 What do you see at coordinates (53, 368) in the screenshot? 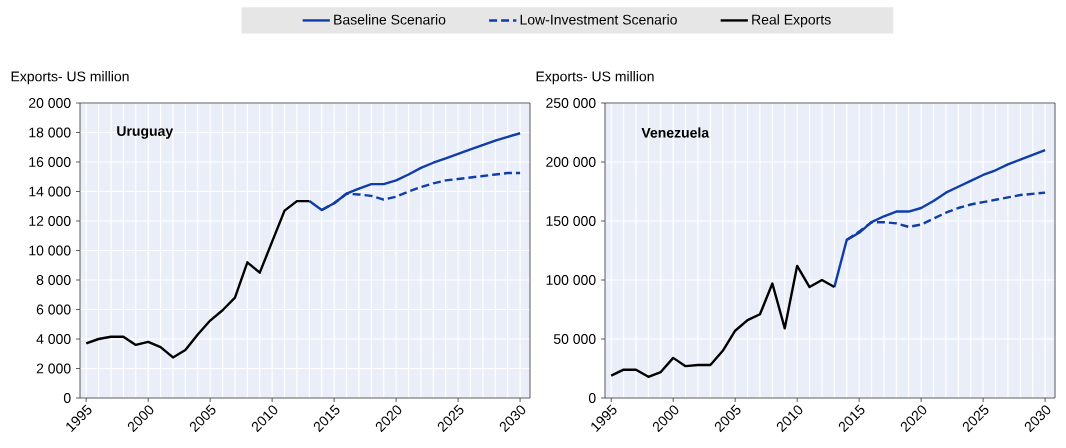
I see `y-tick-label: 2 000` at bounding box center [53, 368].